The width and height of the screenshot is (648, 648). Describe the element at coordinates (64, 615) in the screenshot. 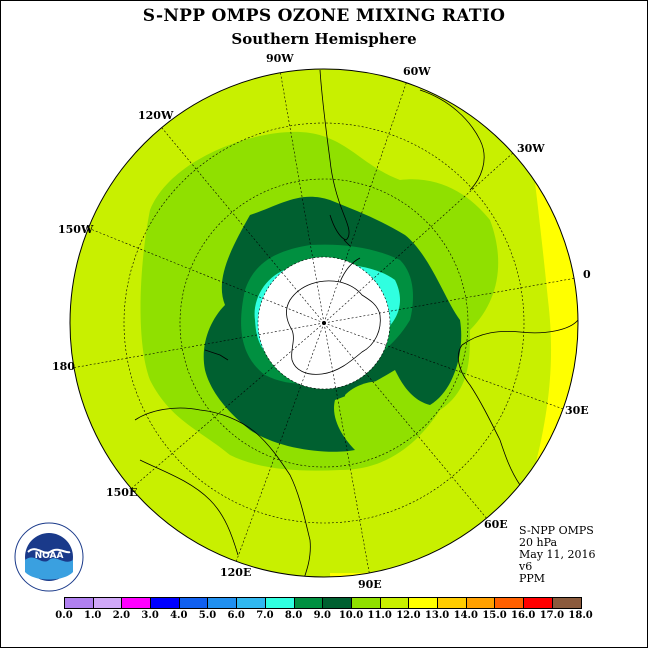

I see `colorbar-tick-label: 0.0` at that location.